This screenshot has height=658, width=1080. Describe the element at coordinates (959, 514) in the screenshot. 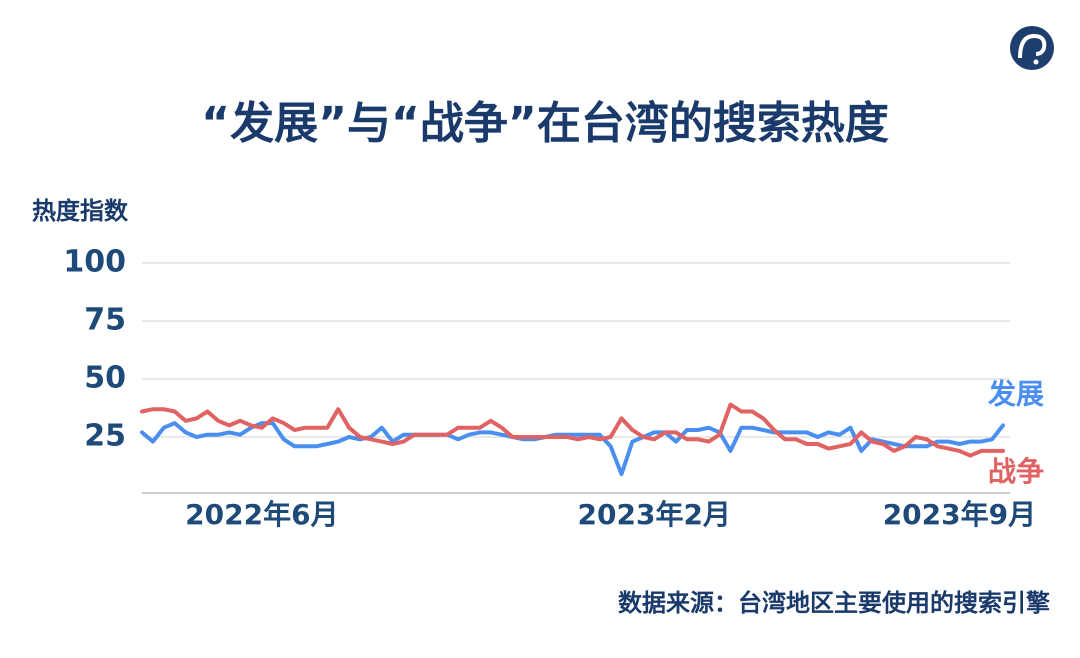

I see `x-tick-label: 2023年9月` at that location.